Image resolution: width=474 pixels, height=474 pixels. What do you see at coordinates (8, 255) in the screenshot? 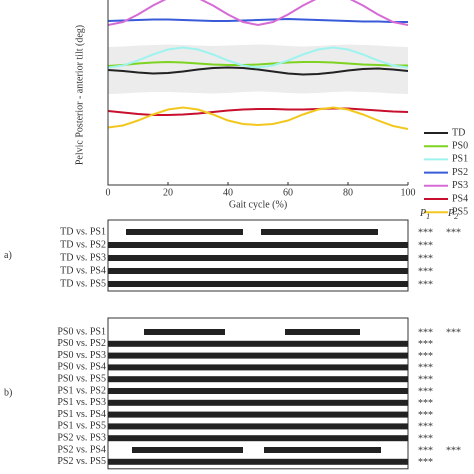
I see `panel-label: a)` at bounding box center [8, 255].